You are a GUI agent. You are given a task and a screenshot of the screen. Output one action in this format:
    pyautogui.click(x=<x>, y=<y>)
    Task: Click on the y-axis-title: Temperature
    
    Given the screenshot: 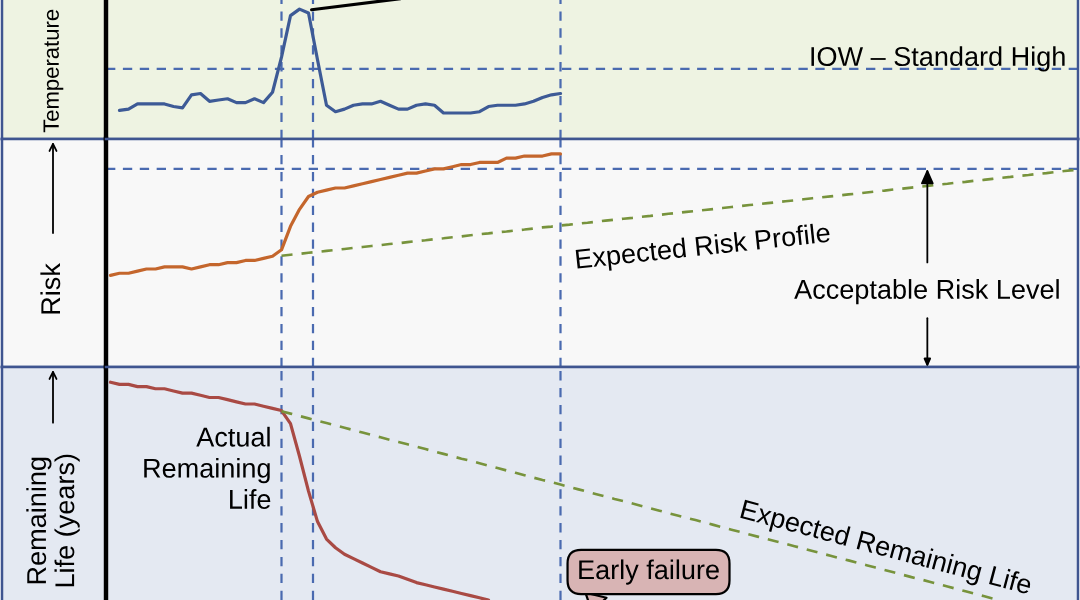 What is the action you would take?
    pyautogui.click(x=53, y=71)
    